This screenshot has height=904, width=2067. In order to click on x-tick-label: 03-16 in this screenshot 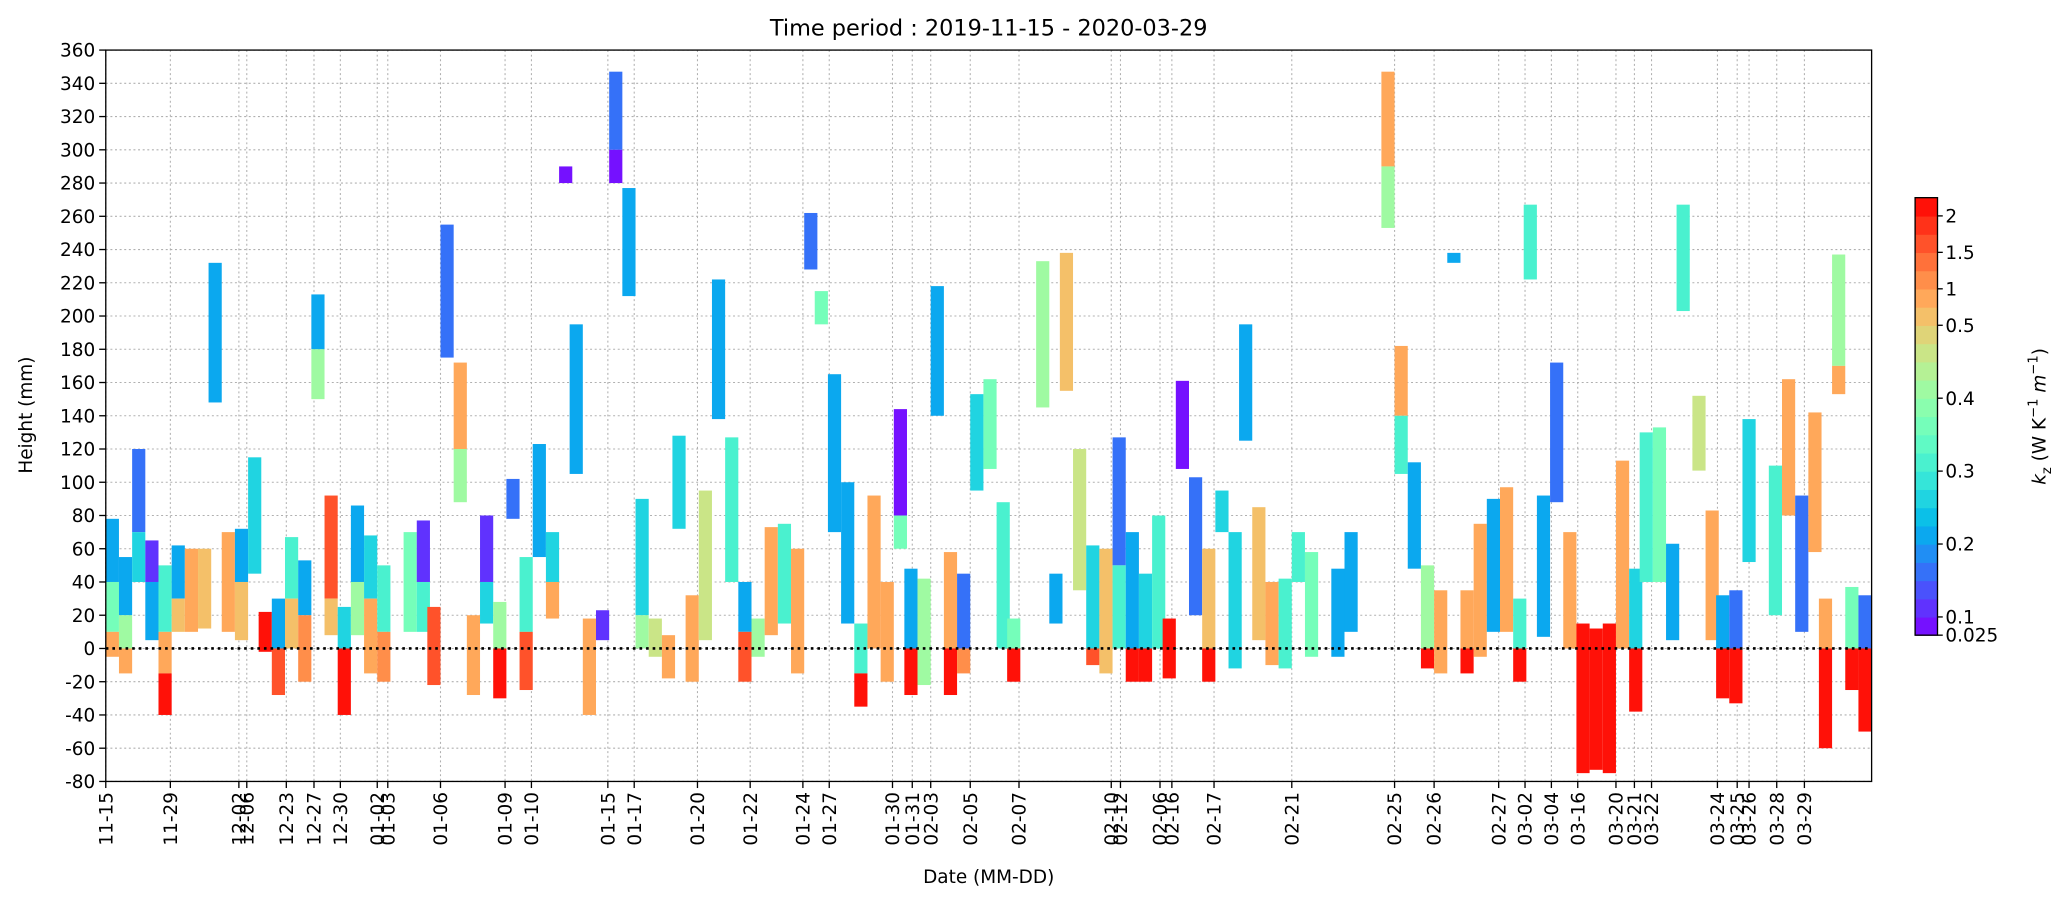, I will do `click(1578, 819)`.